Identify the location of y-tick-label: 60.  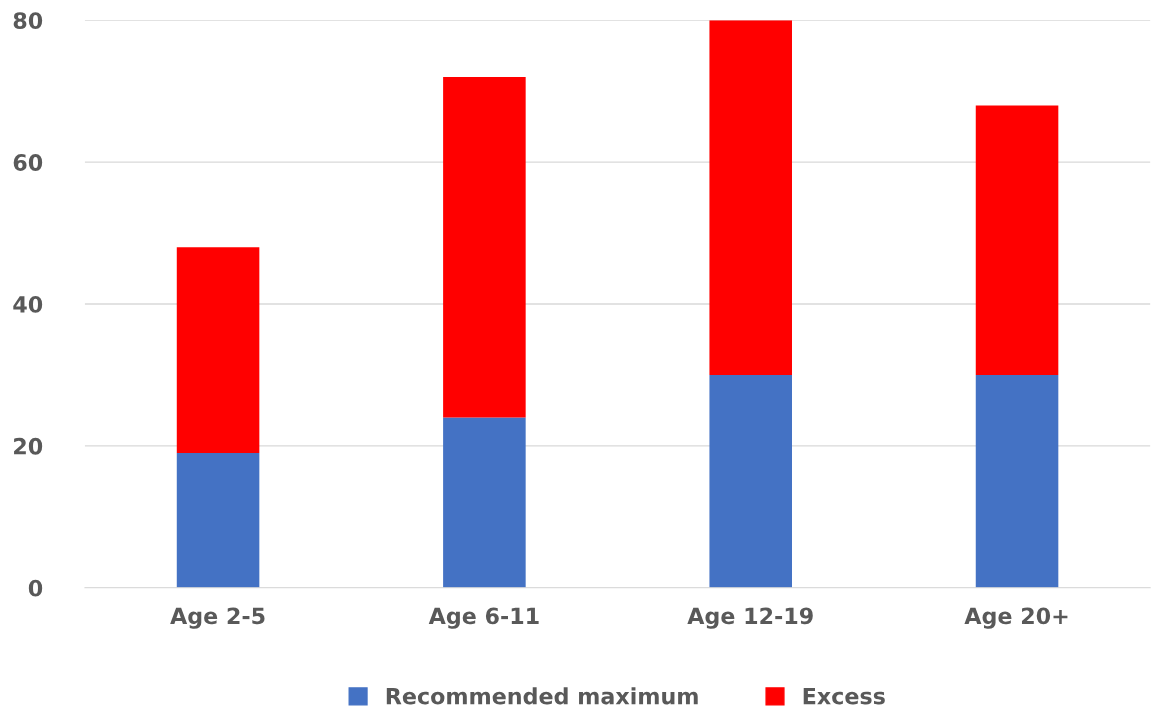
(28, 162).